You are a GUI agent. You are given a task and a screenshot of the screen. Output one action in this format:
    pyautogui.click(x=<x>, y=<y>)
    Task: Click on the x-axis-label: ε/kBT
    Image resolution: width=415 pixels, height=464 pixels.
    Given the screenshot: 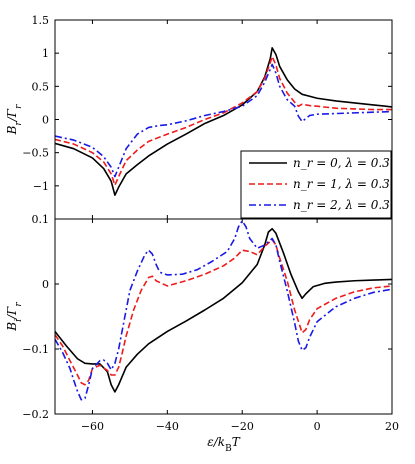 What is the action you would take?
    pyautogui.click(x=223, y=444)
    